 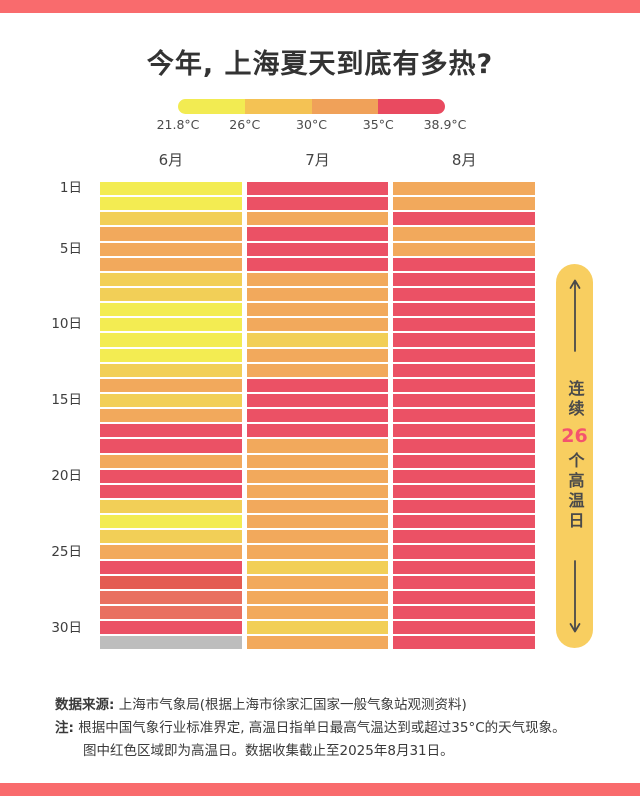 I want to click on arrow-up-icon, so click(x=575, y=315).